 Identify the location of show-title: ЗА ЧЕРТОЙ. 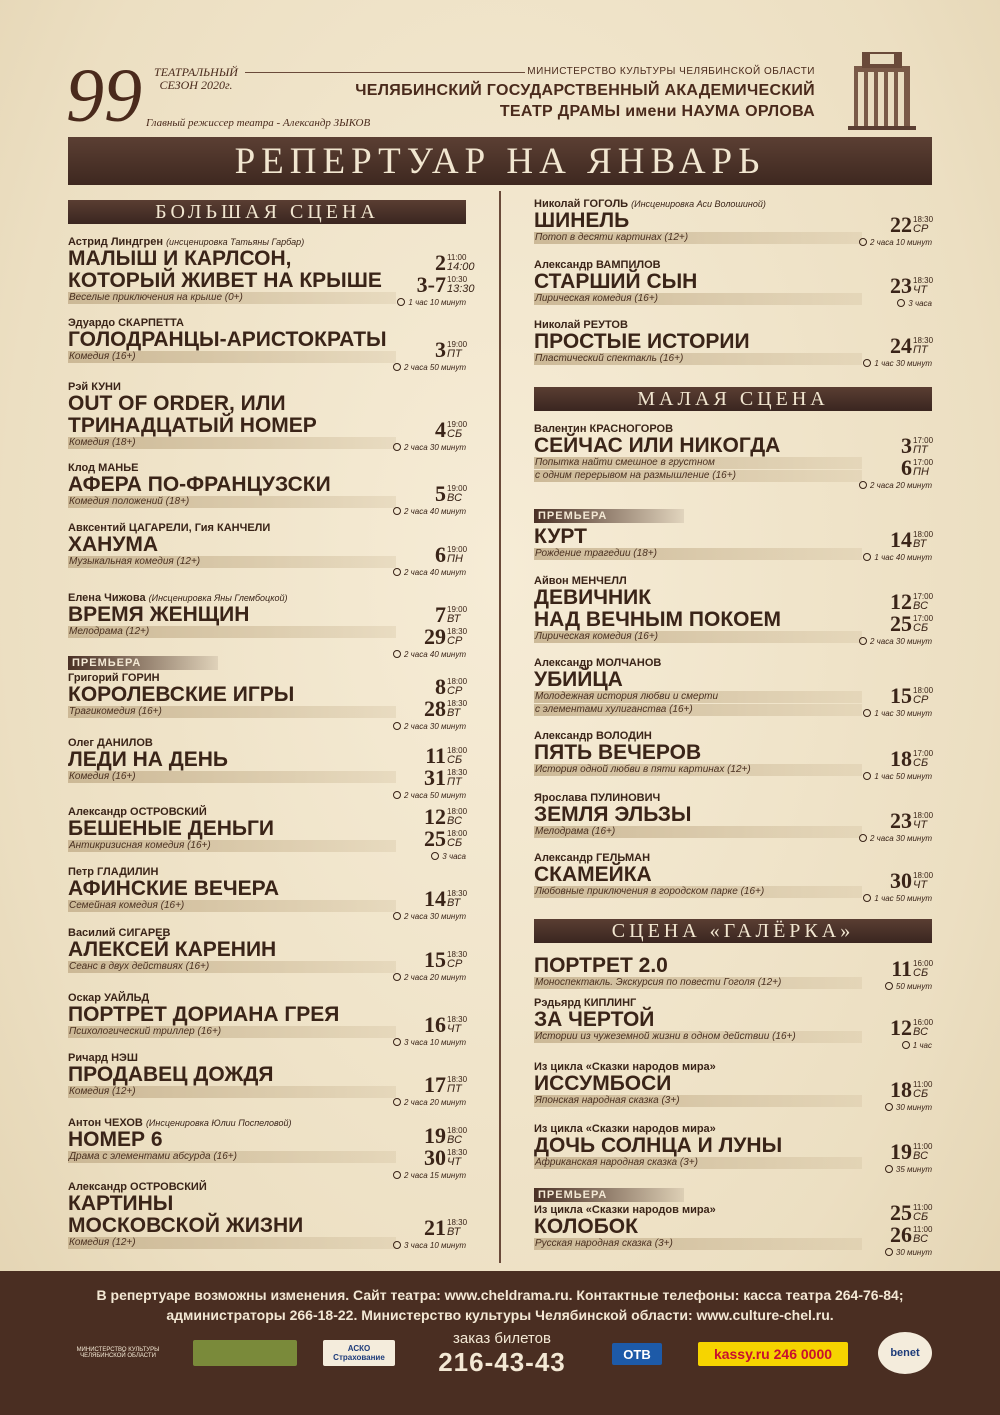
(594, 1019).